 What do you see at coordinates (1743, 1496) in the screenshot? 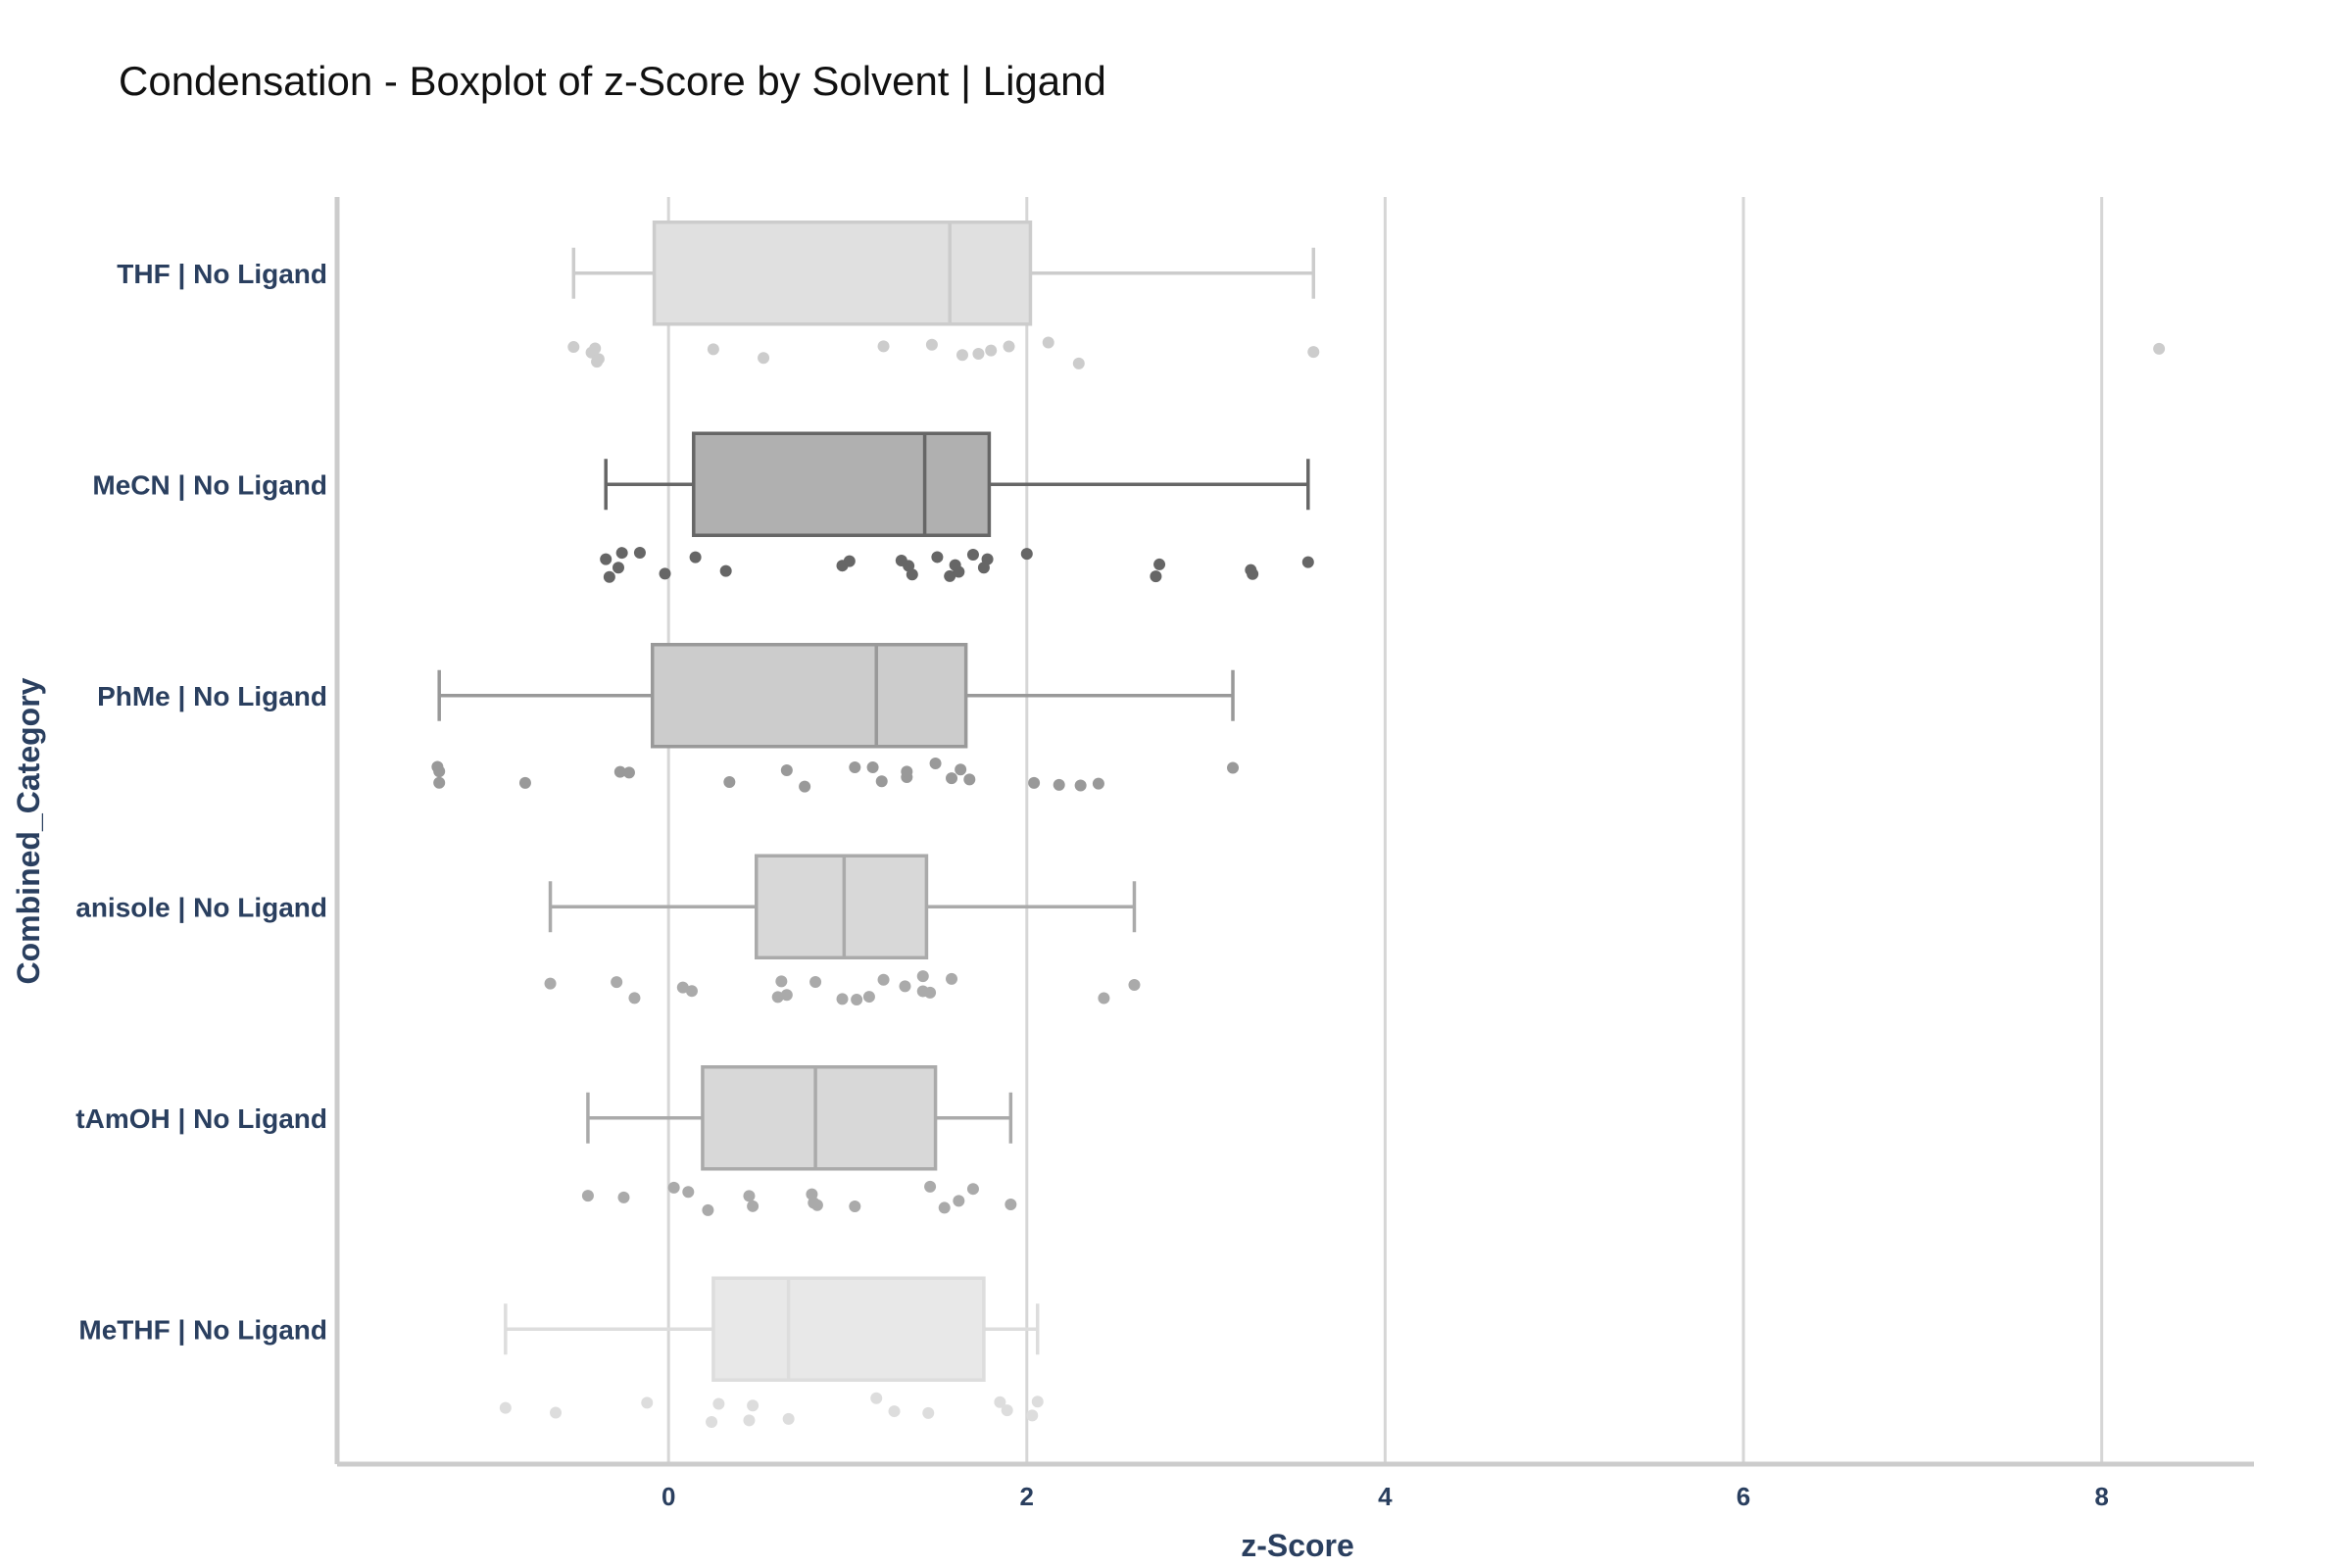
I see `x-tick-label-3: 6` at bounding box center [1743, 1496].